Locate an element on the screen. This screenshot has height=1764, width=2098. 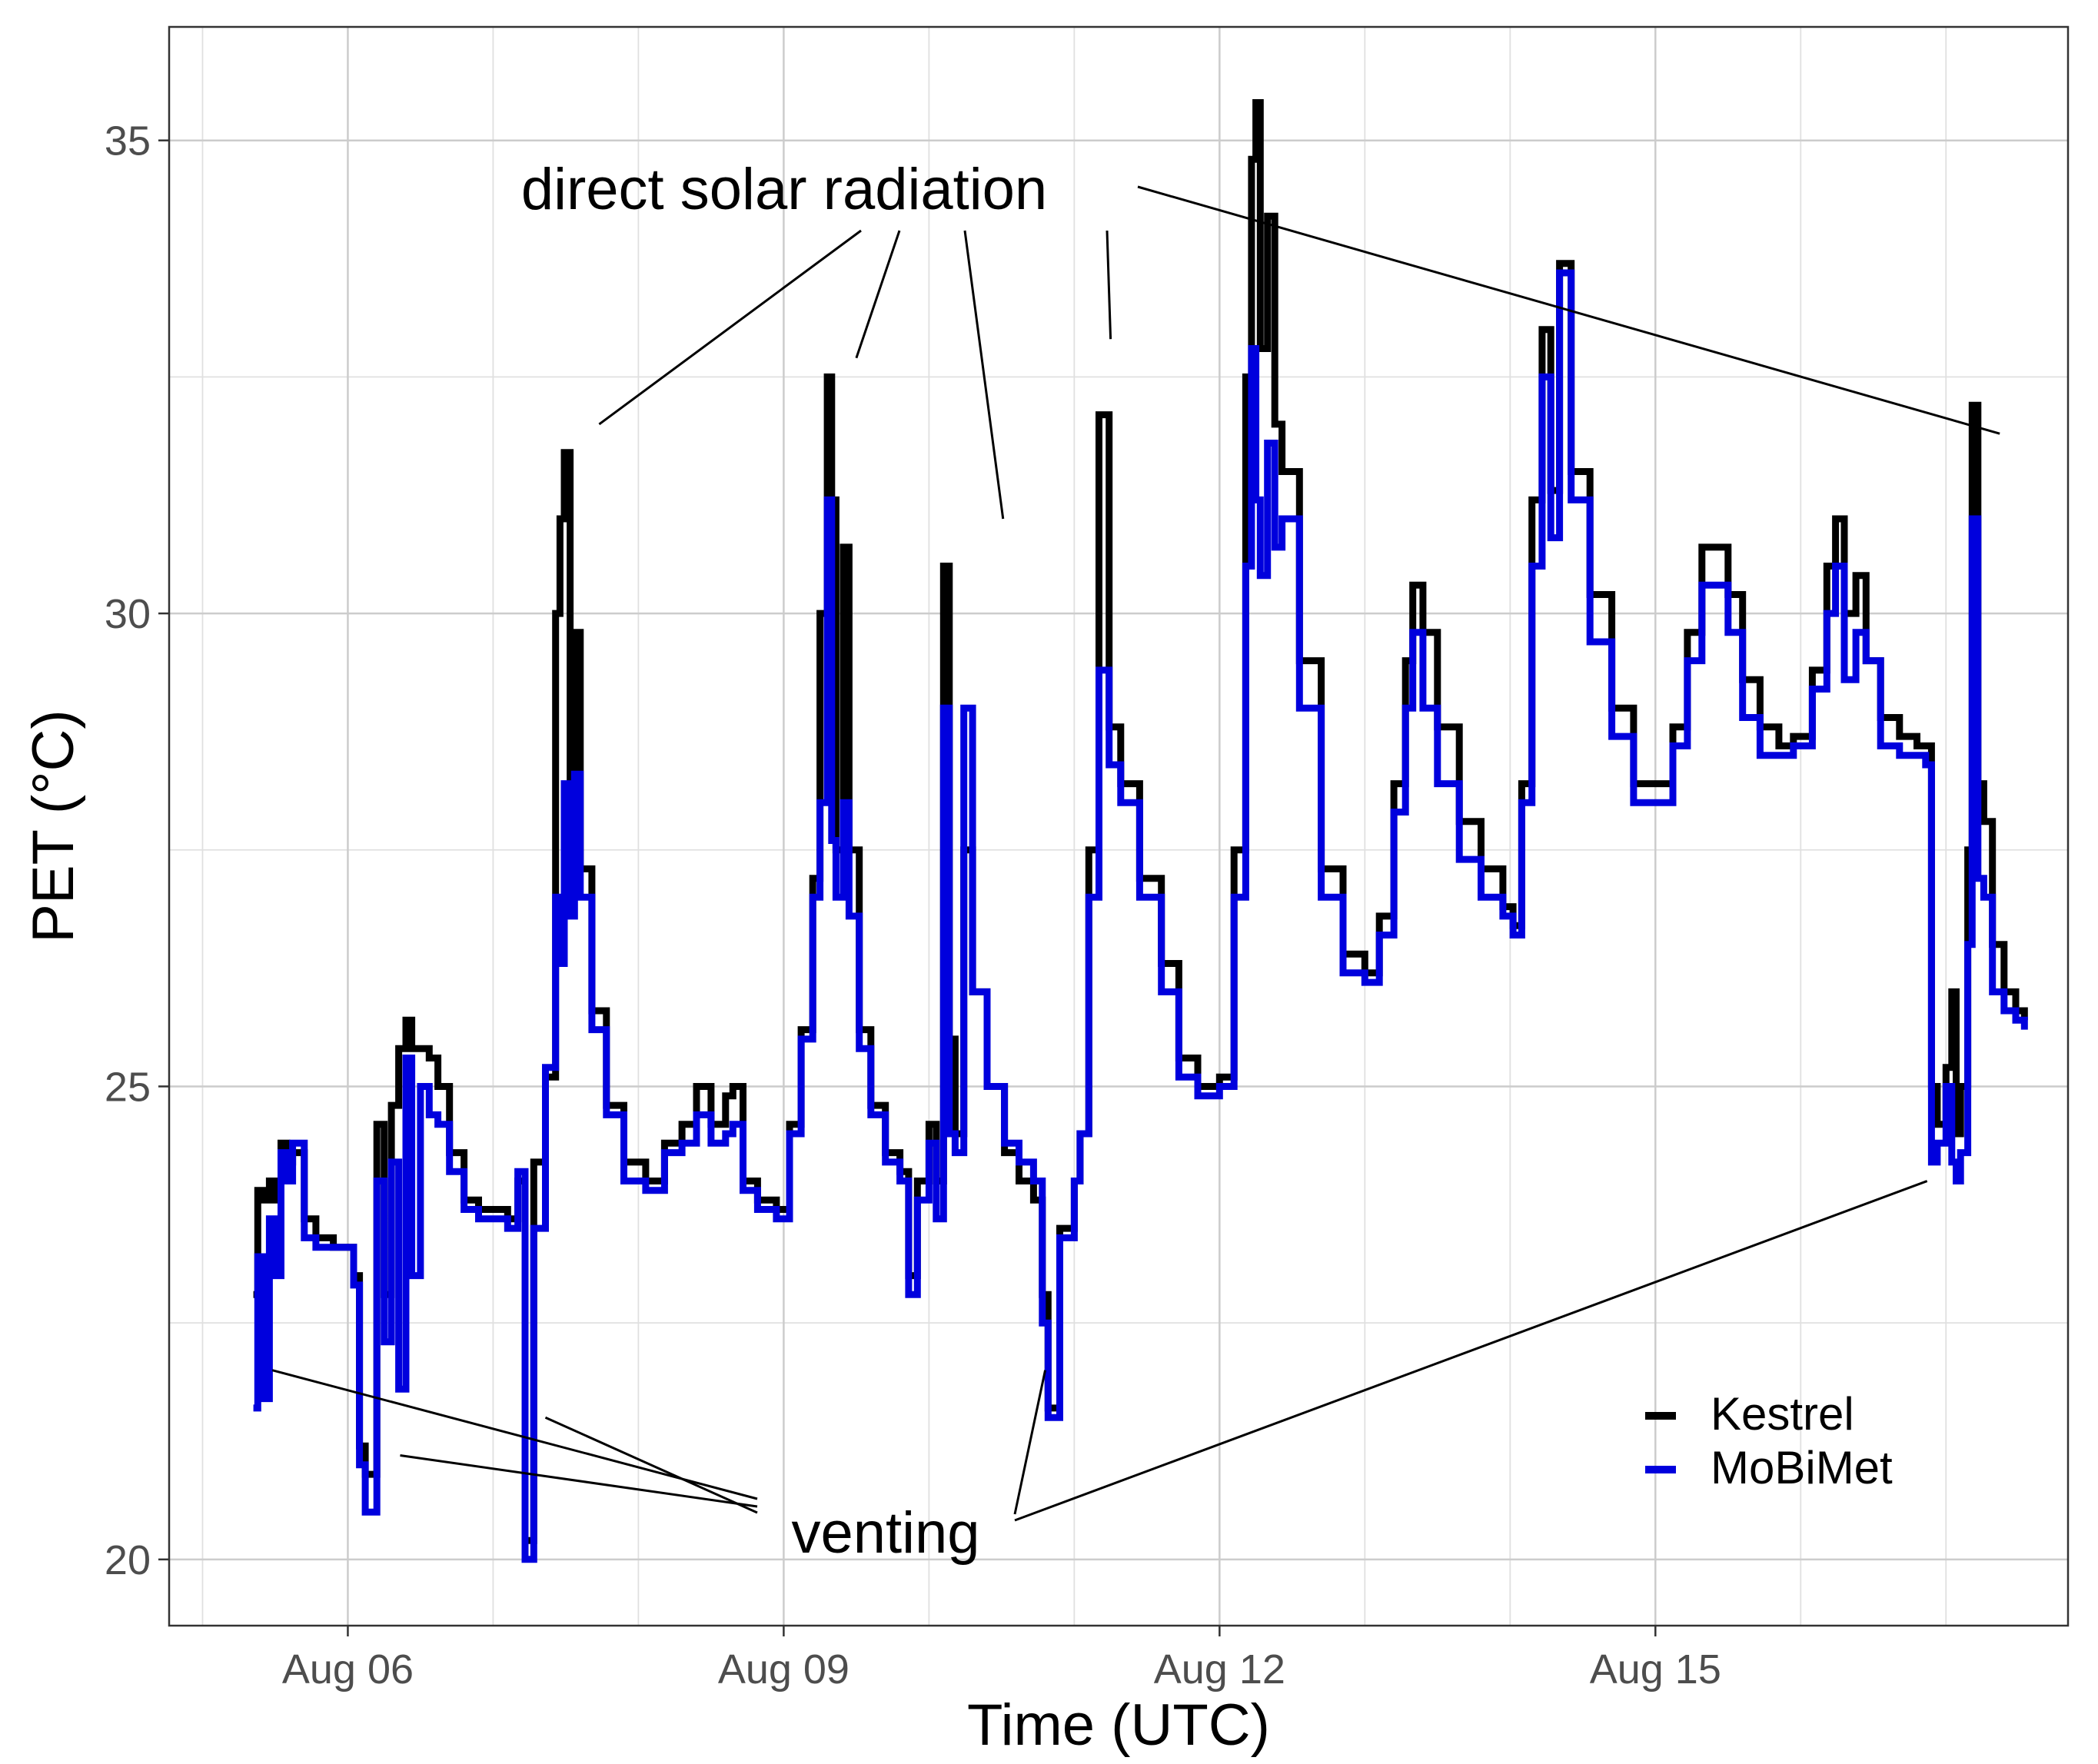
x-axis-title: Time (UTC) is located at coordinates (1118, 1725).